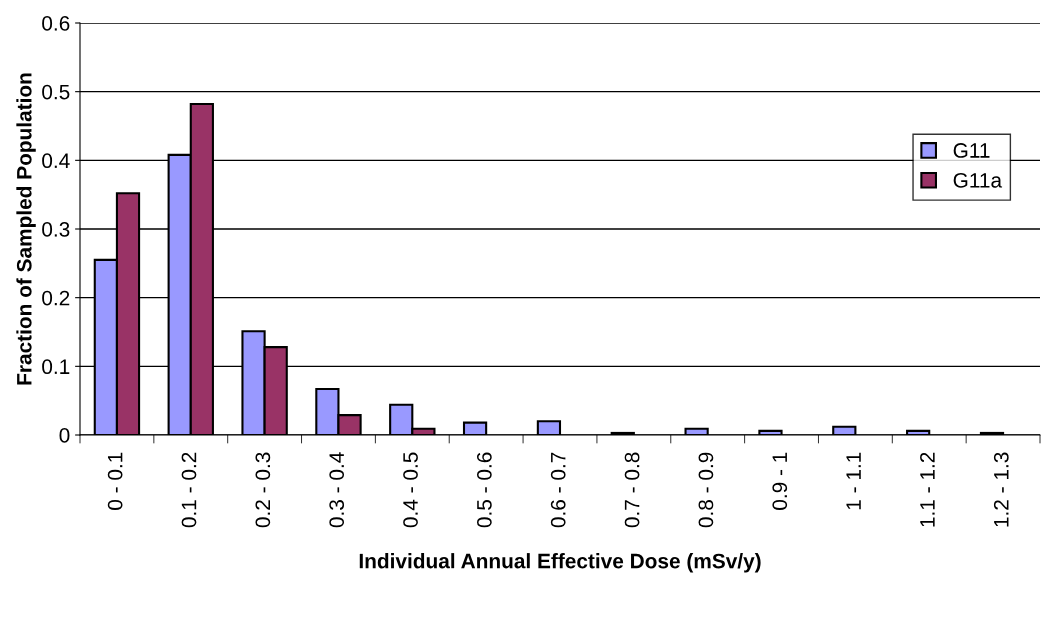  What do you see at coordinates (115, 481) in the screenshot?
I see `x-tick-label: 0 - 0.1` at bounding box center [115, 481].